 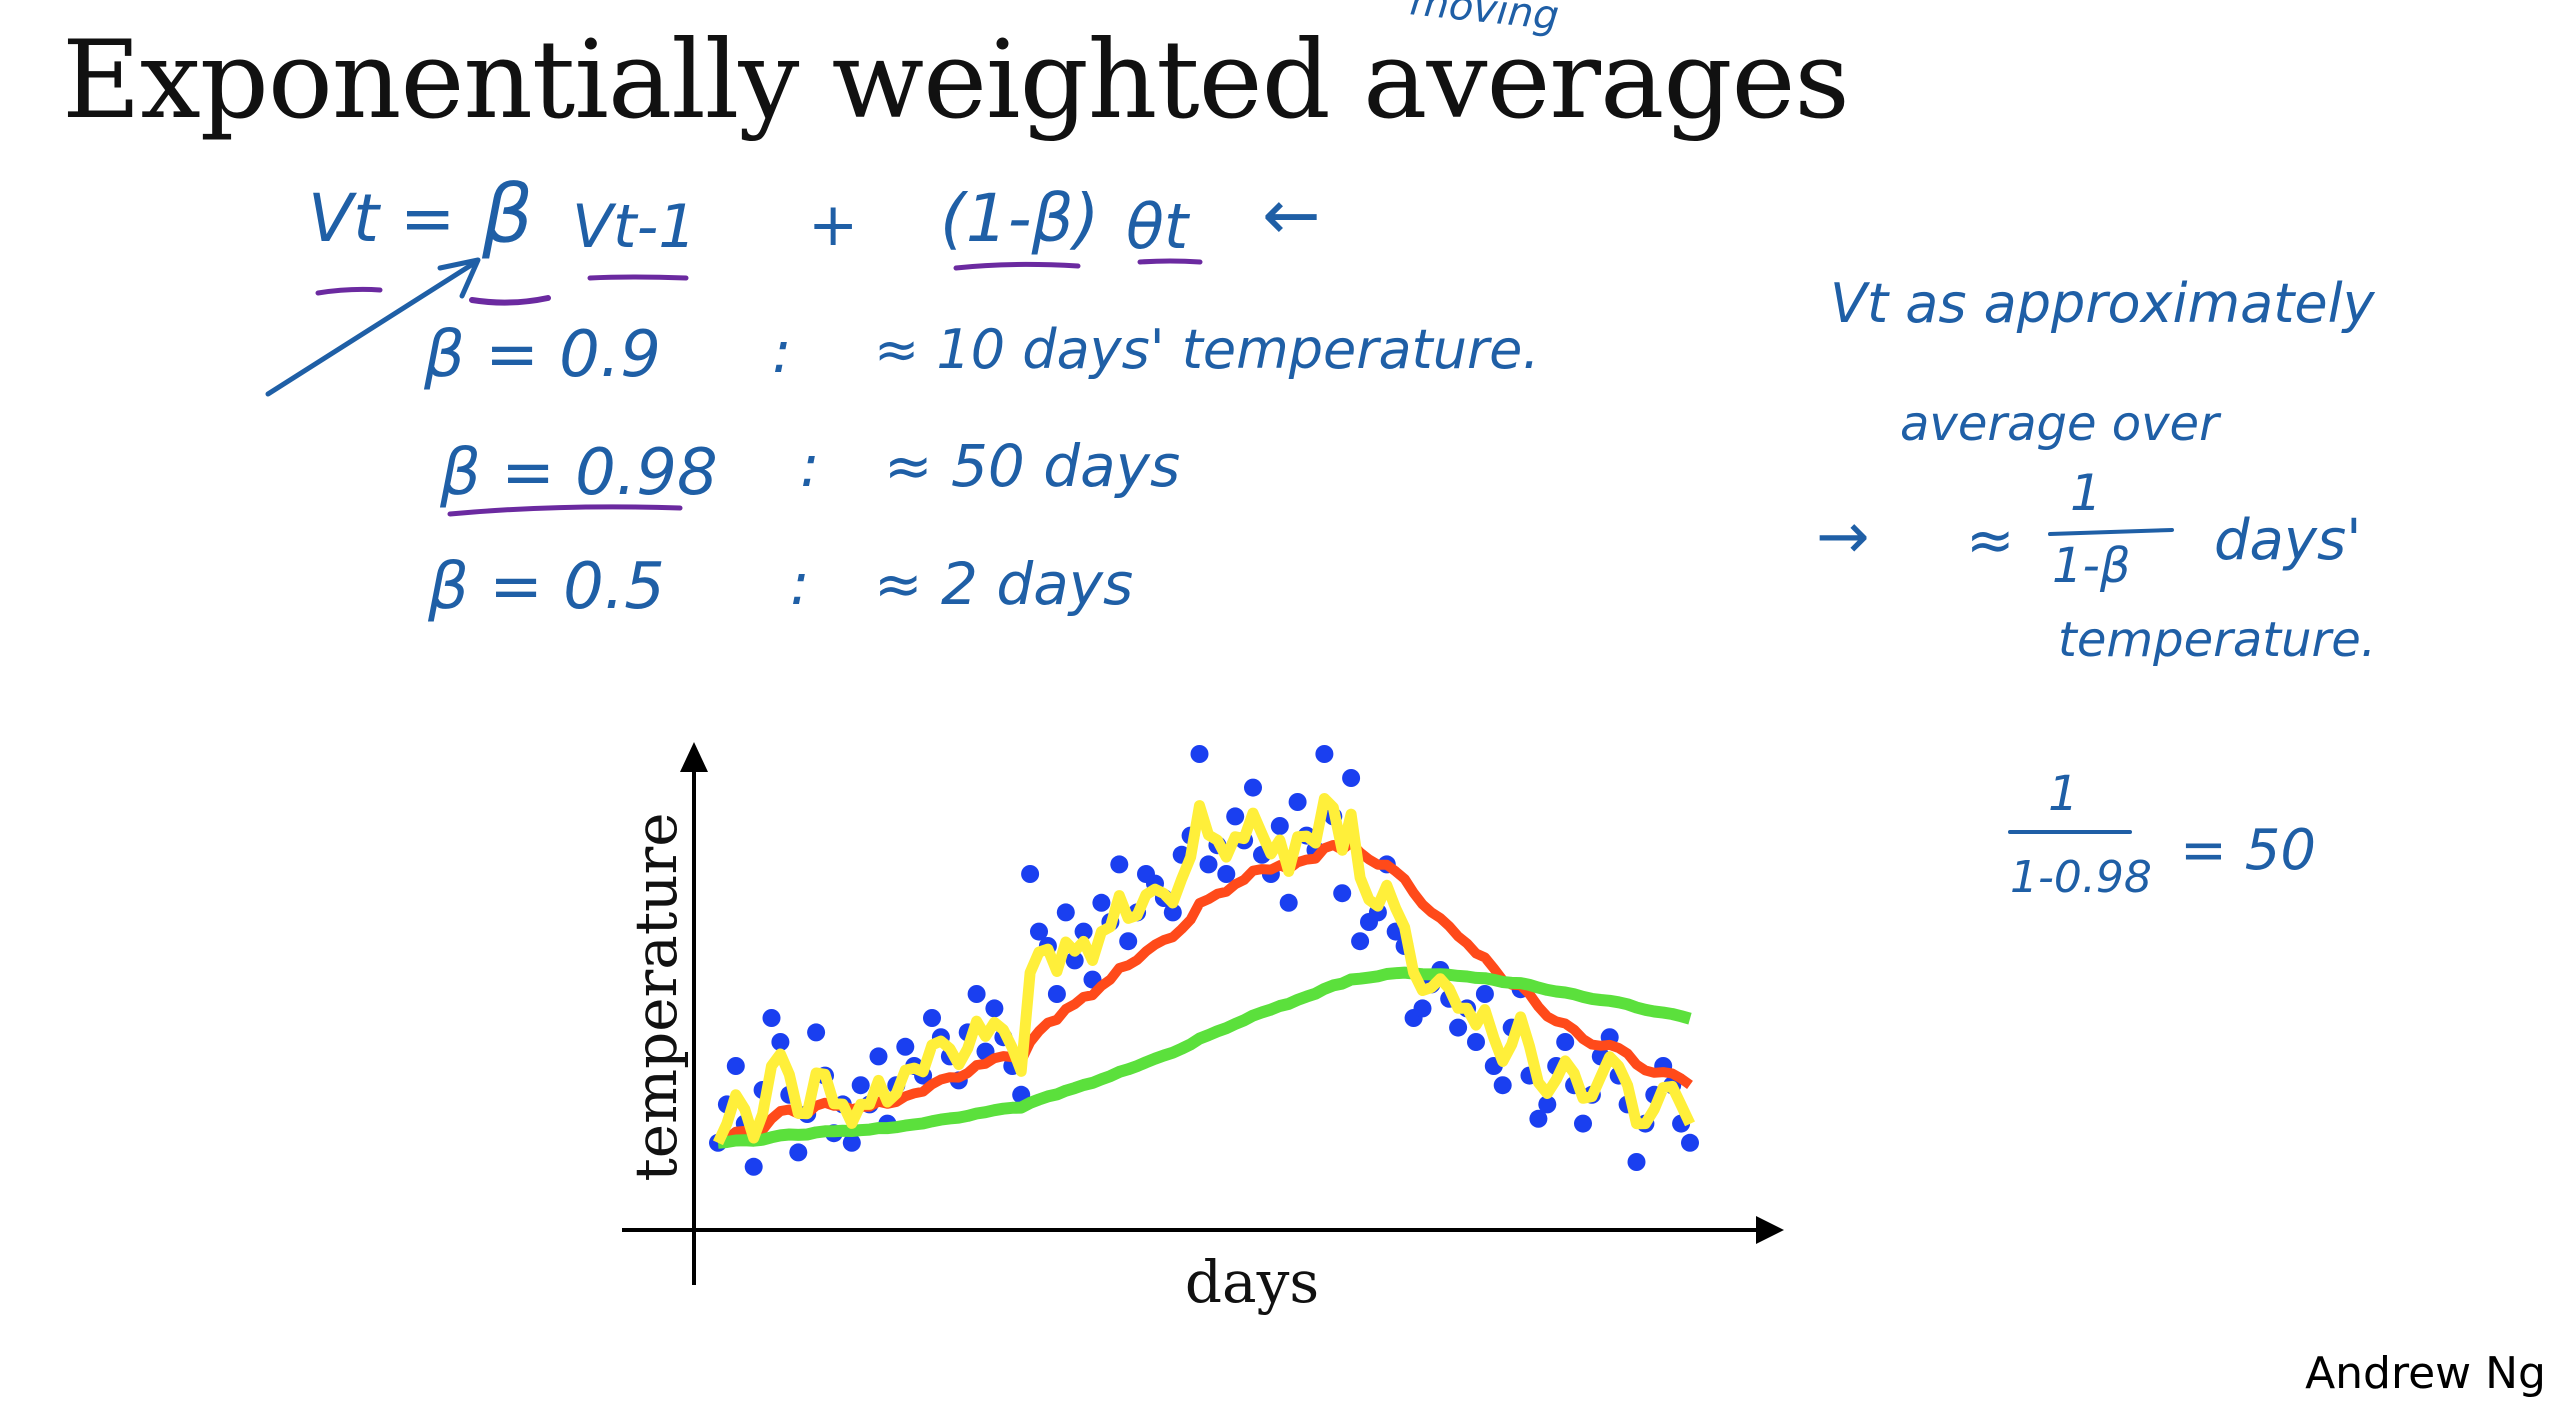 I want to click on eq-beta: β, so click(x=508, y=214).